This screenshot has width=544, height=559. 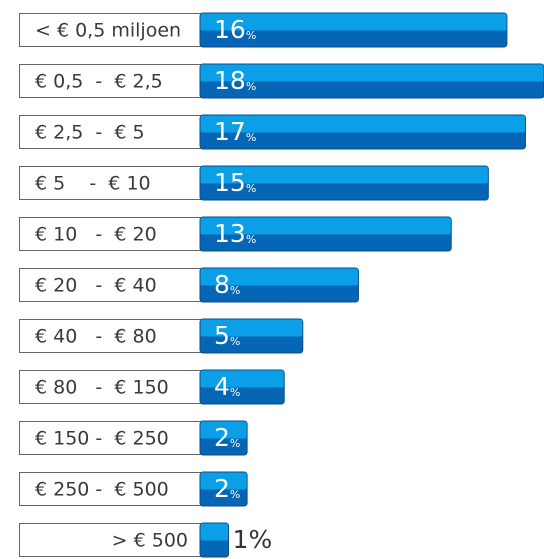 What do you see at coordinates (227, 335) in the screenshot?
I see `value-label: 5%` at bounding box center [227, 335].